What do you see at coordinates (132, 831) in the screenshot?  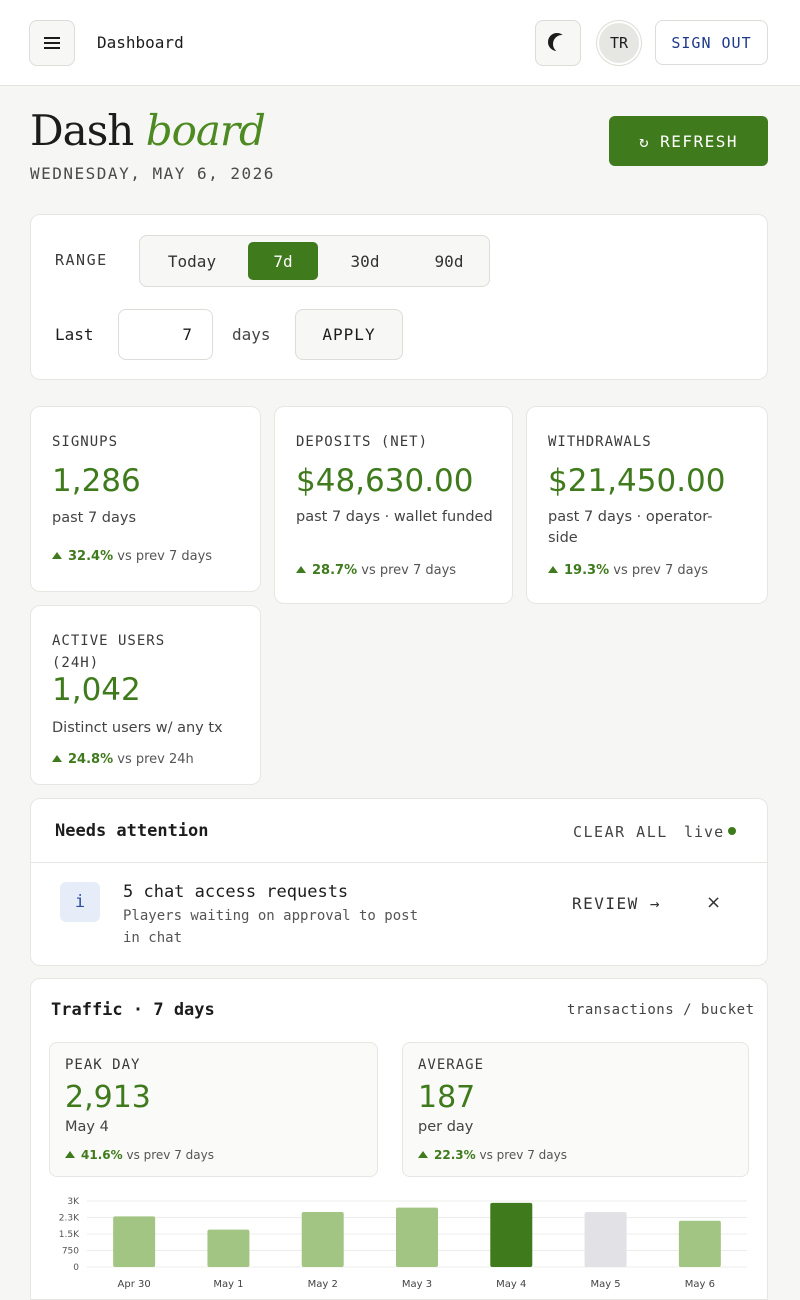 I see `attention-title: Needs attention` at bounding box center [132, 831].